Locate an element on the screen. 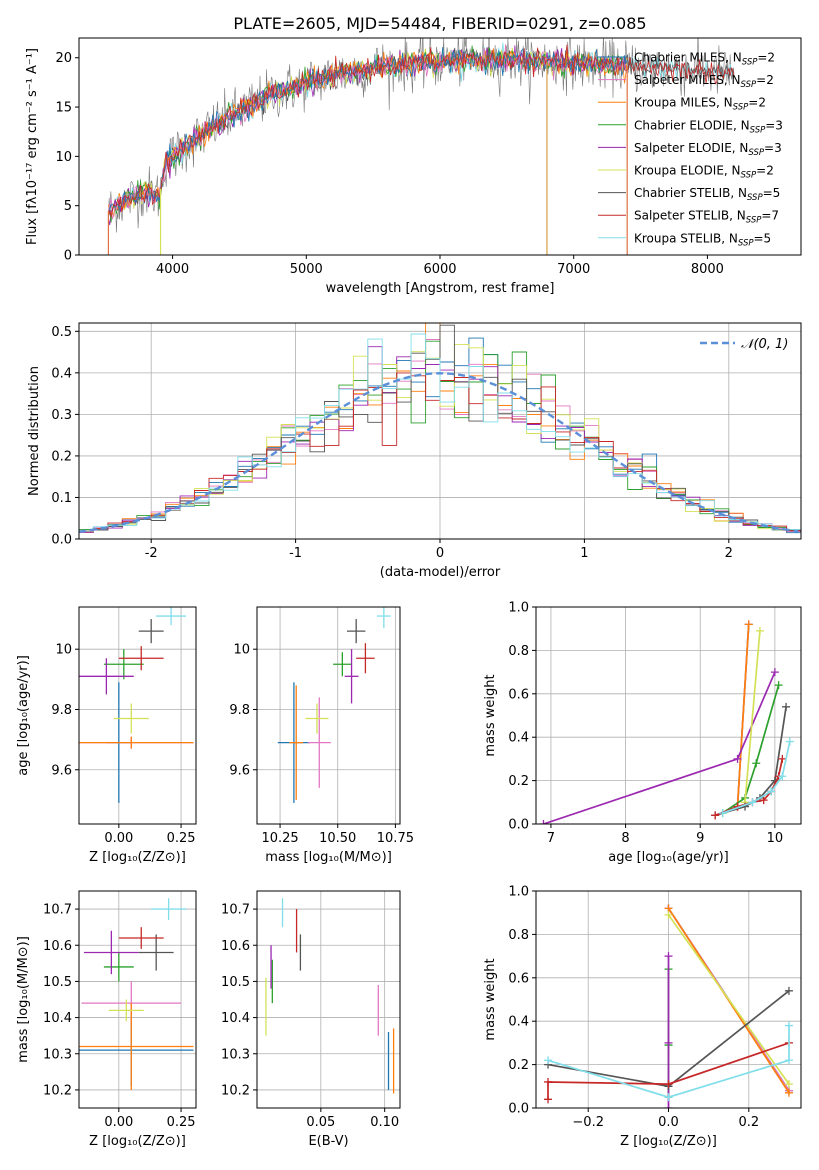 This screenshot has height=1170, width=819. x-tick-label: 10.50 is located at coordinates (337, 838).